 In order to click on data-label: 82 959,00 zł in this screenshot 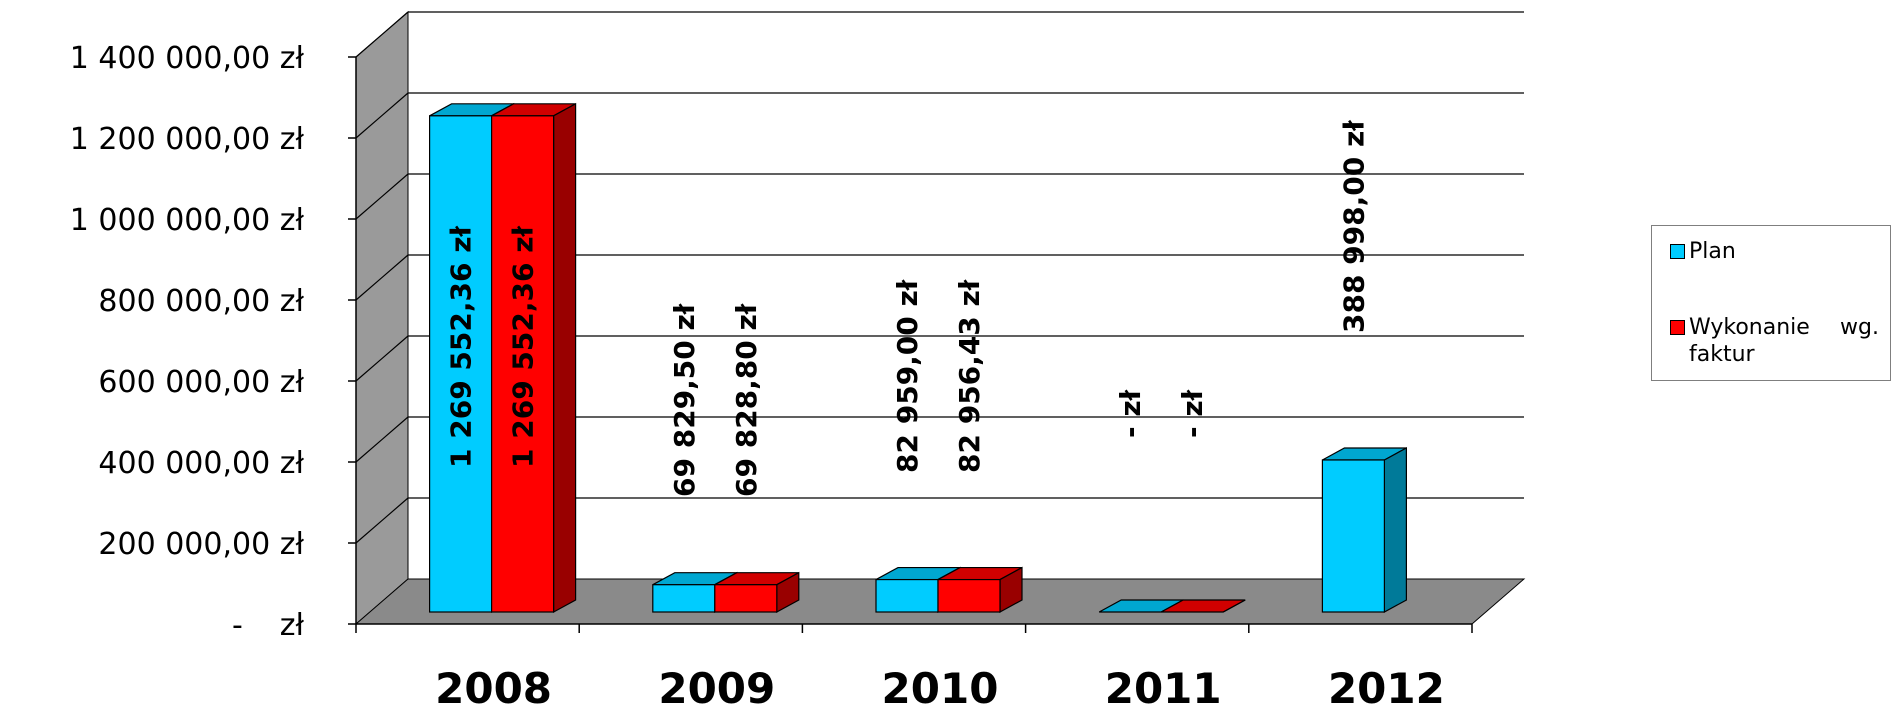, I will do `click(907, 376)`.